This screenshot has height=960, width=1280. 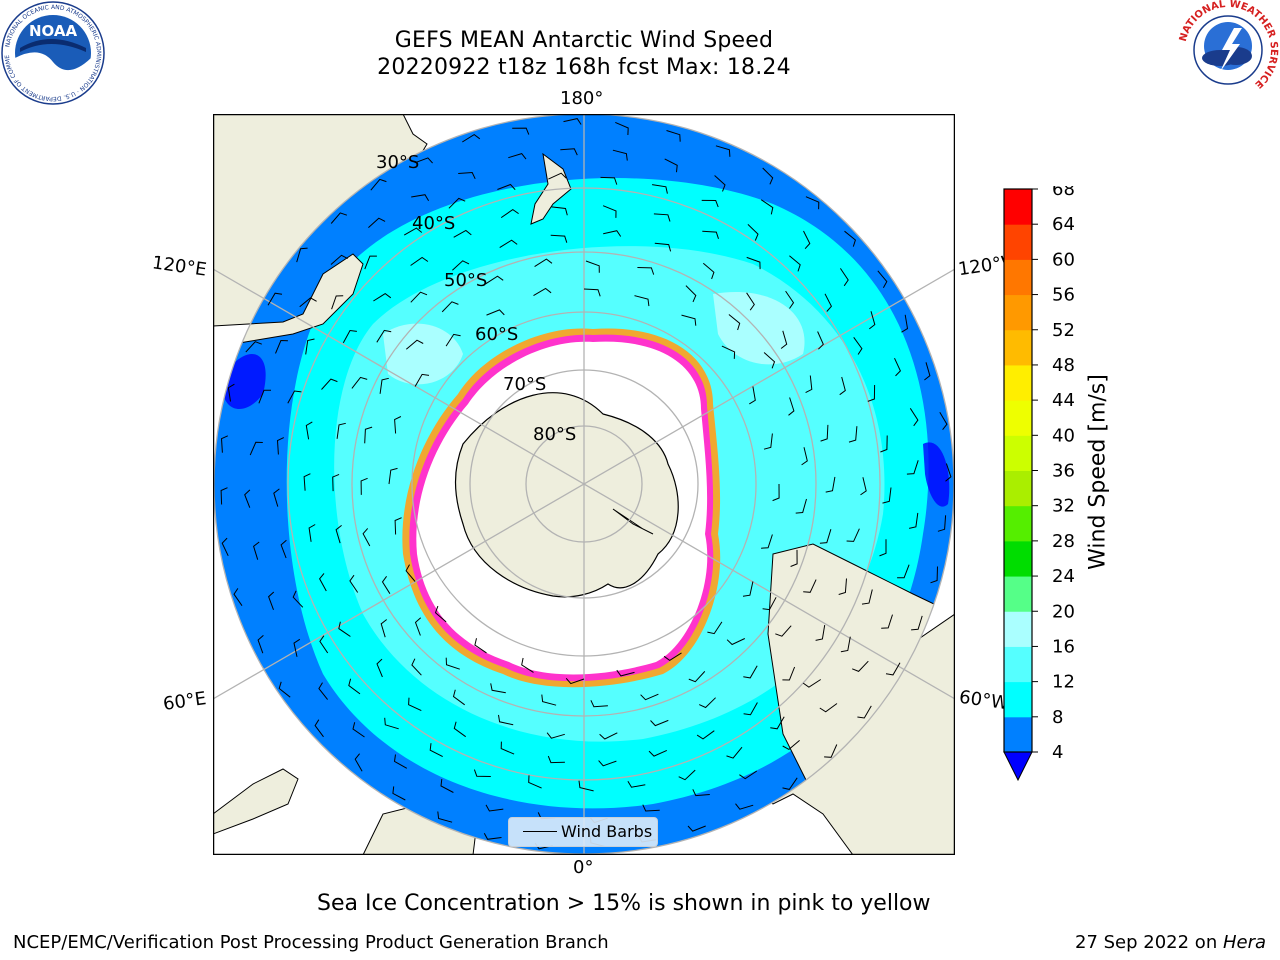 I want to click on lon-label-60e: 60°E, so click(x=184, y=701).